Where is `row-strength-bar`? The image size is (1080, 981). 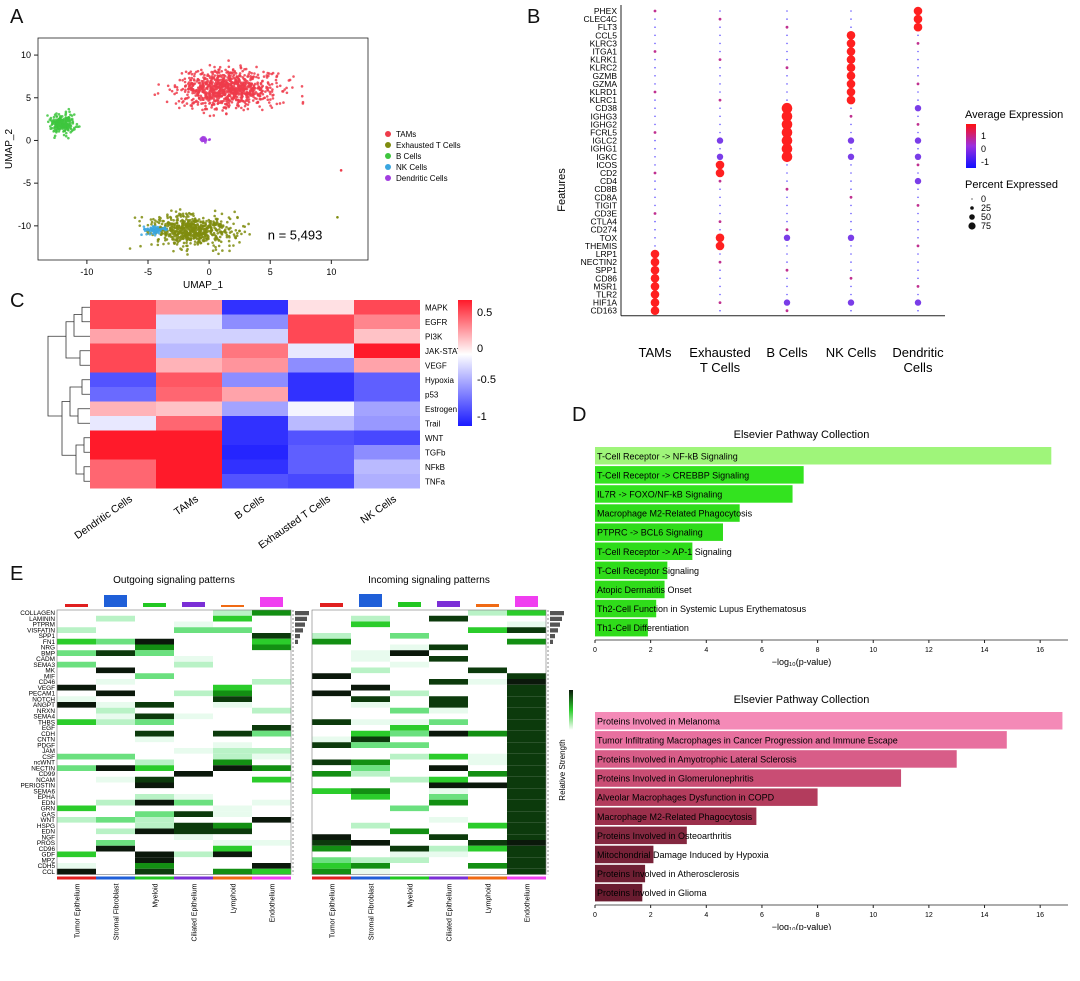
row-strength-bar is located at coordinates (557, 613).